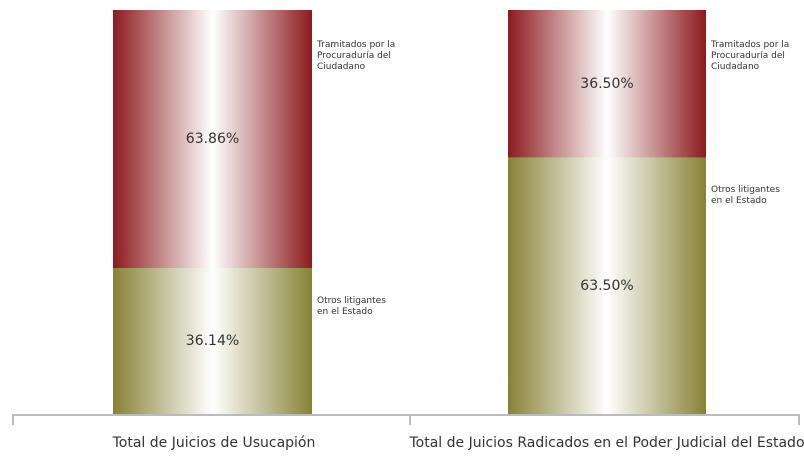  What do you see at coordinates (214, 443) in the screenshot?
I see `x-tick-label: Total de Juicios de Usucapión` at bounding box center [214, 443].